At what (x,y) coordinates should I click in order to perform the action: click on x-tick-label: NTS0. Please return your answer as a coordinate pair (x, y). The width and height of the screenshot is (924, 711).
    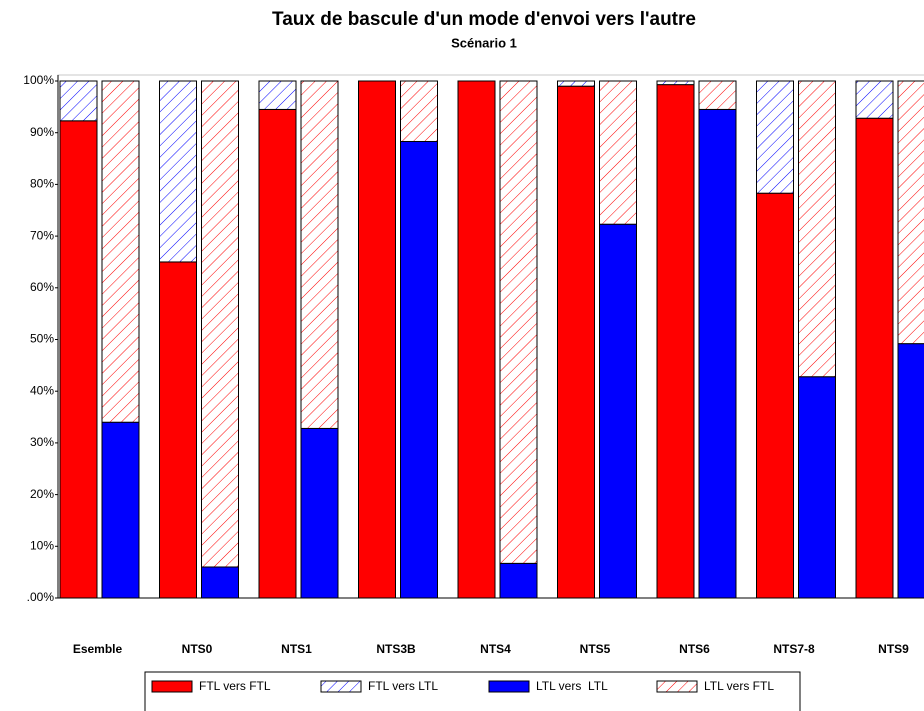
    Looking at the image, I should click on (197, 649).